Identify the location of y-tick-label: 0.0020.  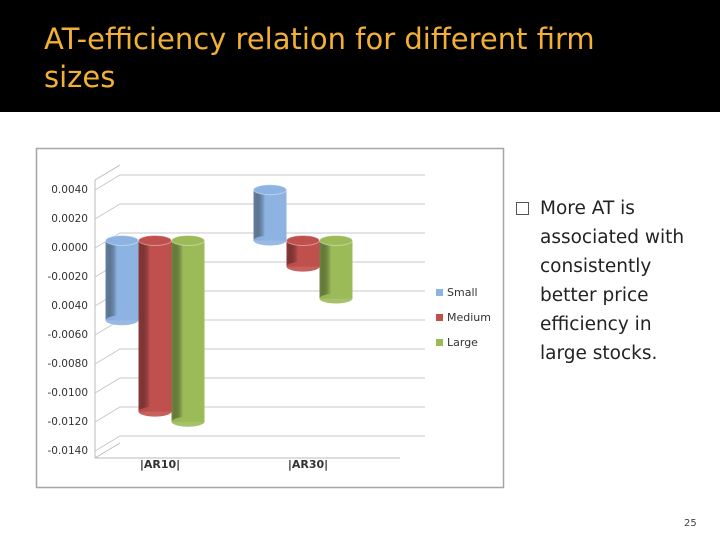
(69, 219).